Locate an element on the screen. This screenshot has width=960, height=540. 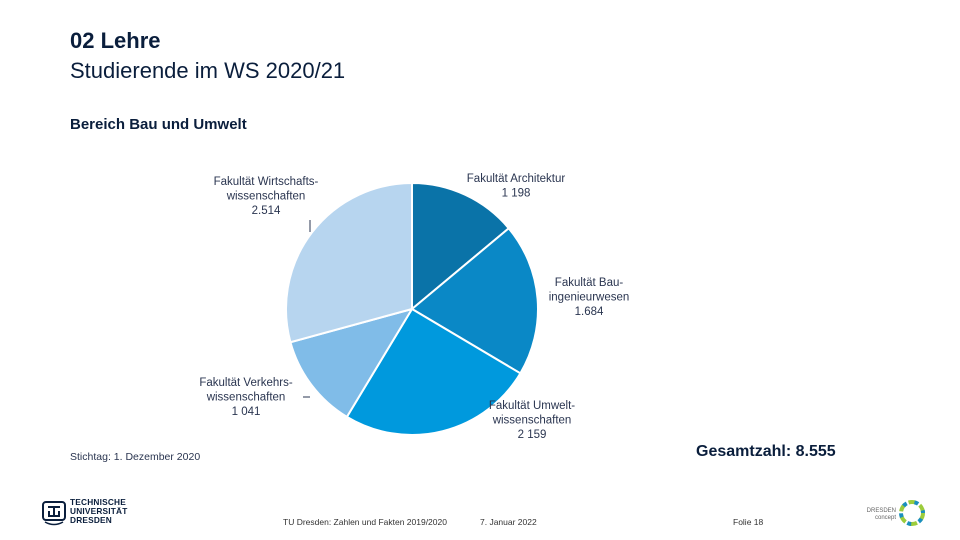
slice-label-line: 2 159 is located at coordinates (532, 435).